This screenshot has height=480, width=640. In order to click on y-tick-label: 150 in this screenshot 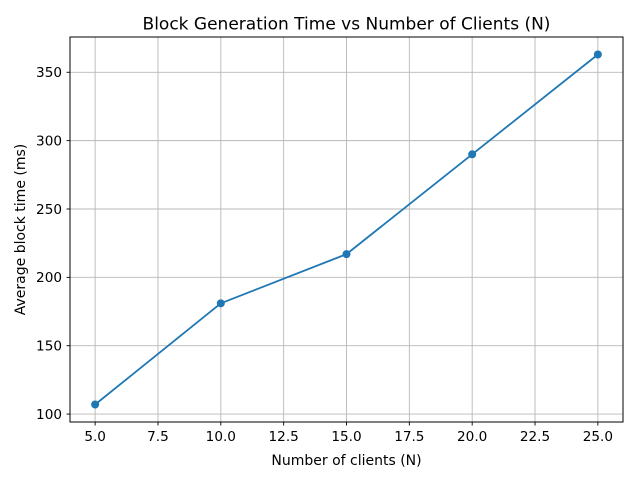, I will do `click(49, 347)`.